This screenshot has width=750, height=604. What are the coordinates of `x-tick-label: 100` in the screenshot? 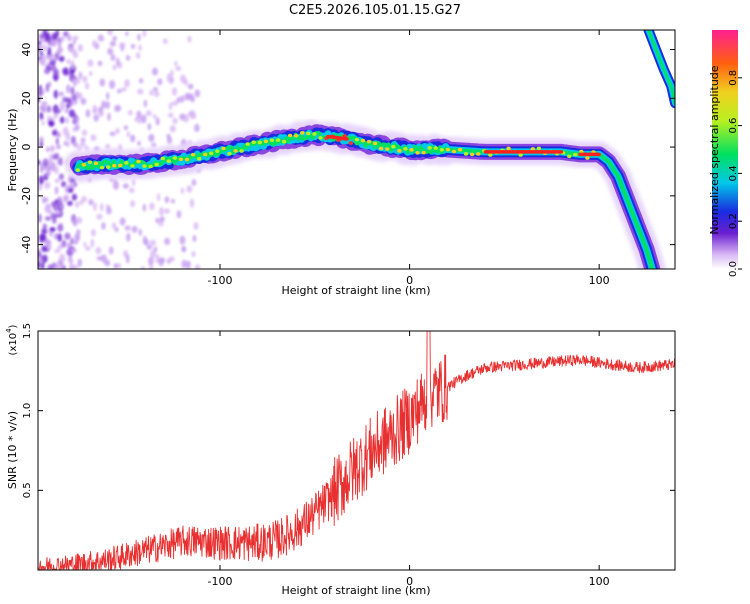 It's located at (599, 581).